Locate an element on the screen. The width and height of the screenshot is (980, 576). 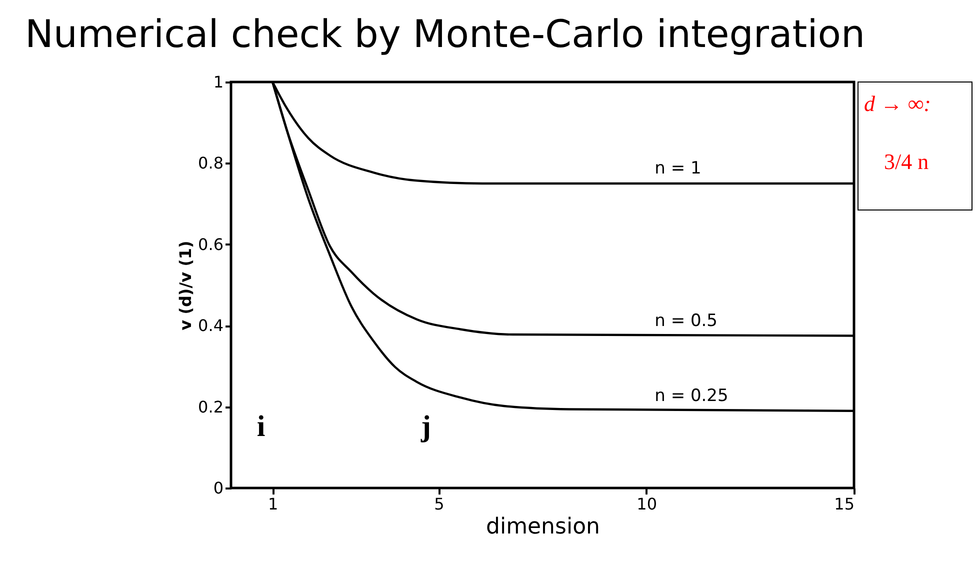
x-axis-title: dimension is located at coordinates (543, 527).